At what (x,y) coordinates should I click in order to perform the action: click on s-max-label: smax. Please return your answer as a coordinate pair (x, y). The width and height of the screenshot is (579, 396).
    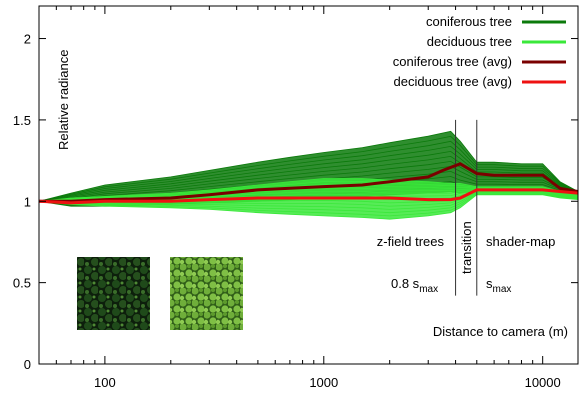
    Looking at the image, I should click on (498, 285).